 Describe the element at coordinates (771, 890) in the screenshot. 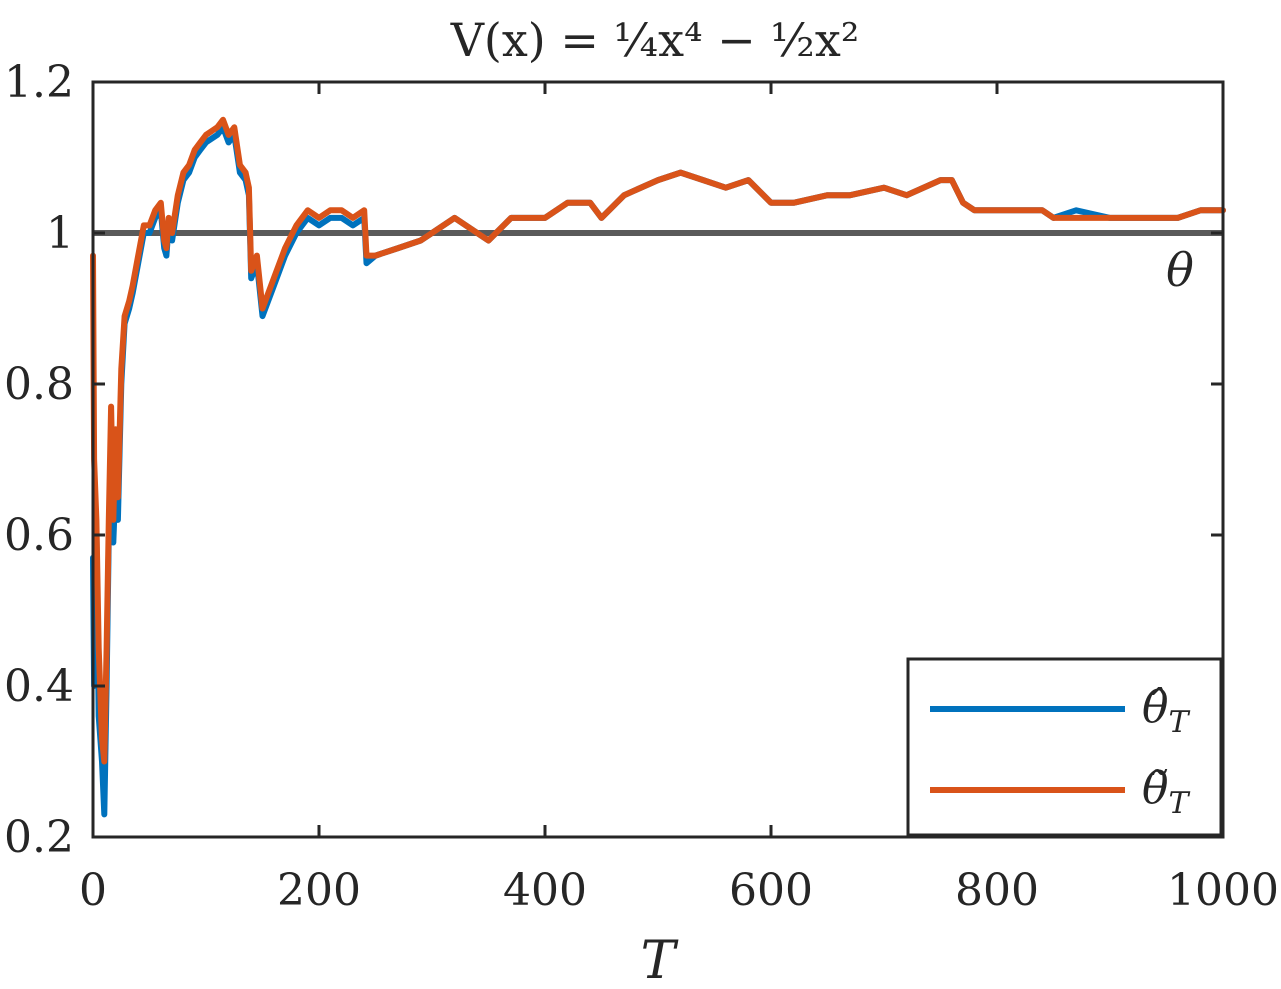

I see `x-tick-label: 600` at that location.